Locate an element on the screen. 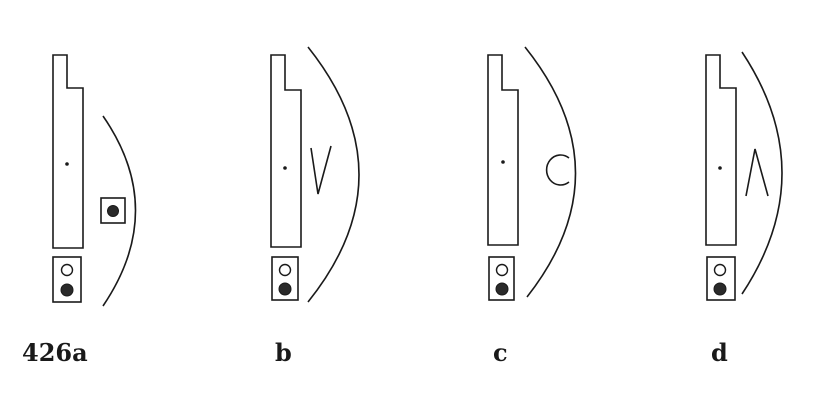 The height and width of the screenshot is (404, 832). panel-b-rectangle is located at coordinates (286, 151).